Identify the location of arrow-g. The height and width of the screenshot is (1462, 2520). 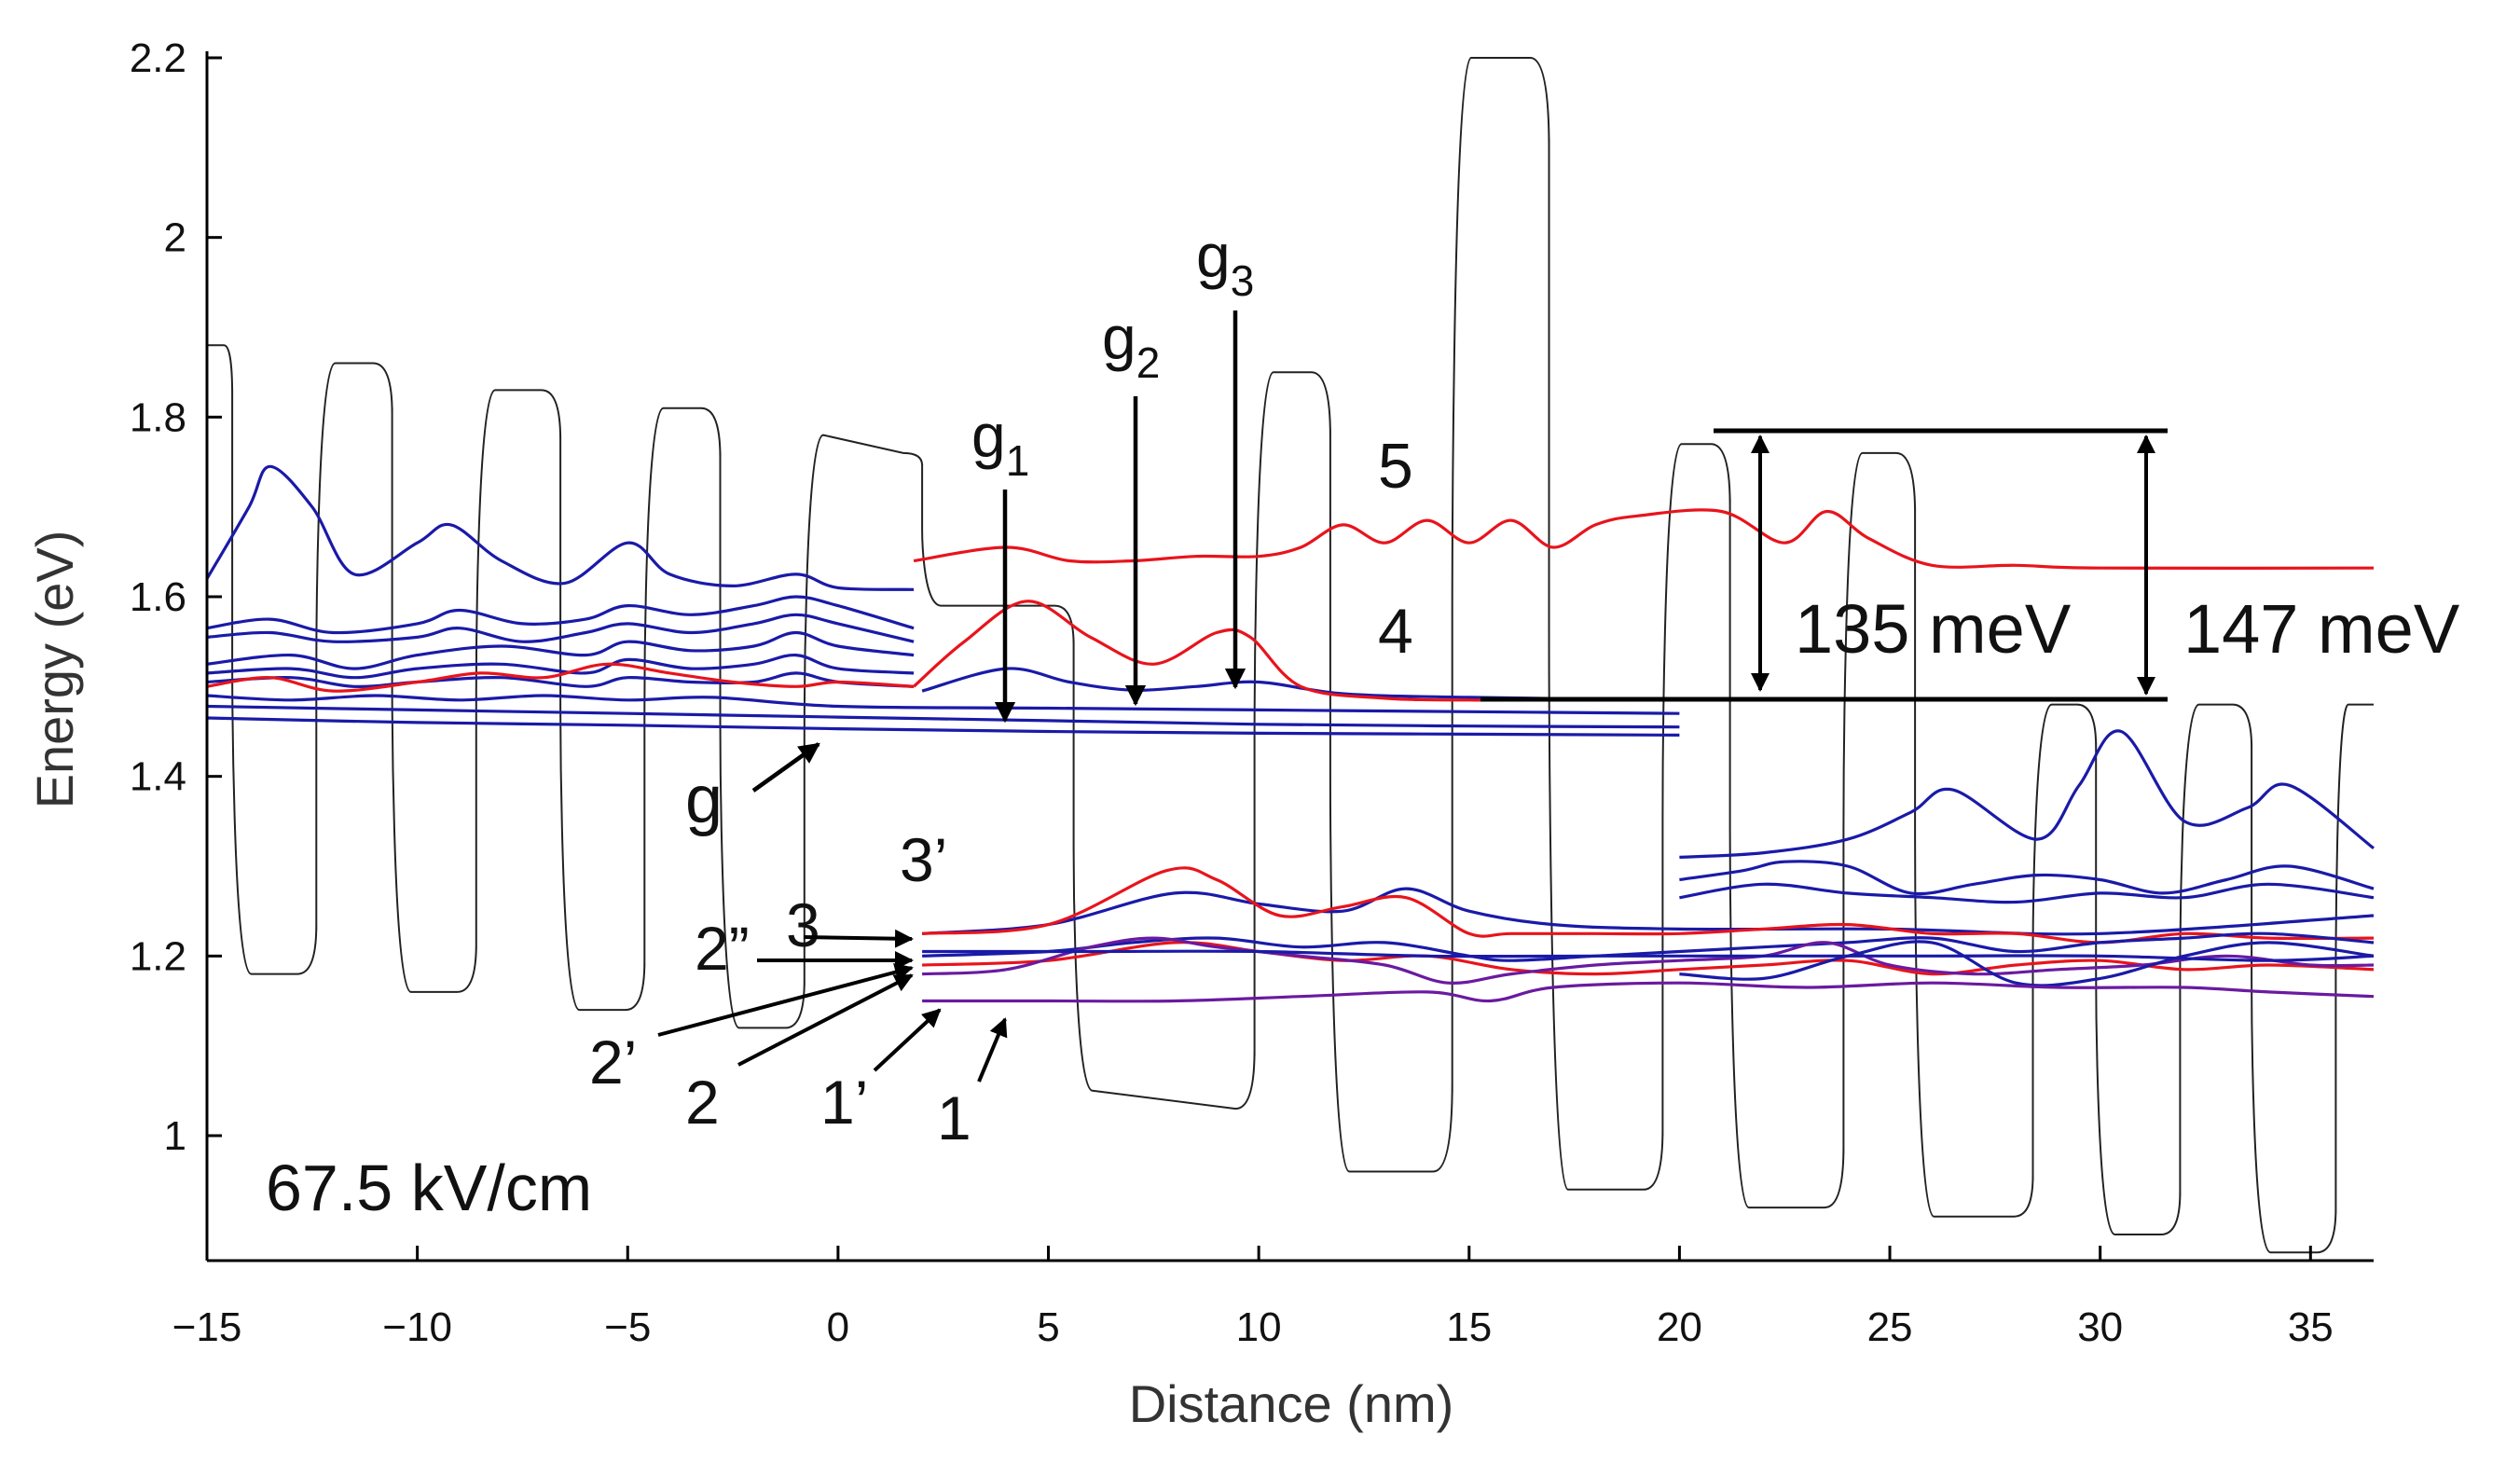
(785, 768).